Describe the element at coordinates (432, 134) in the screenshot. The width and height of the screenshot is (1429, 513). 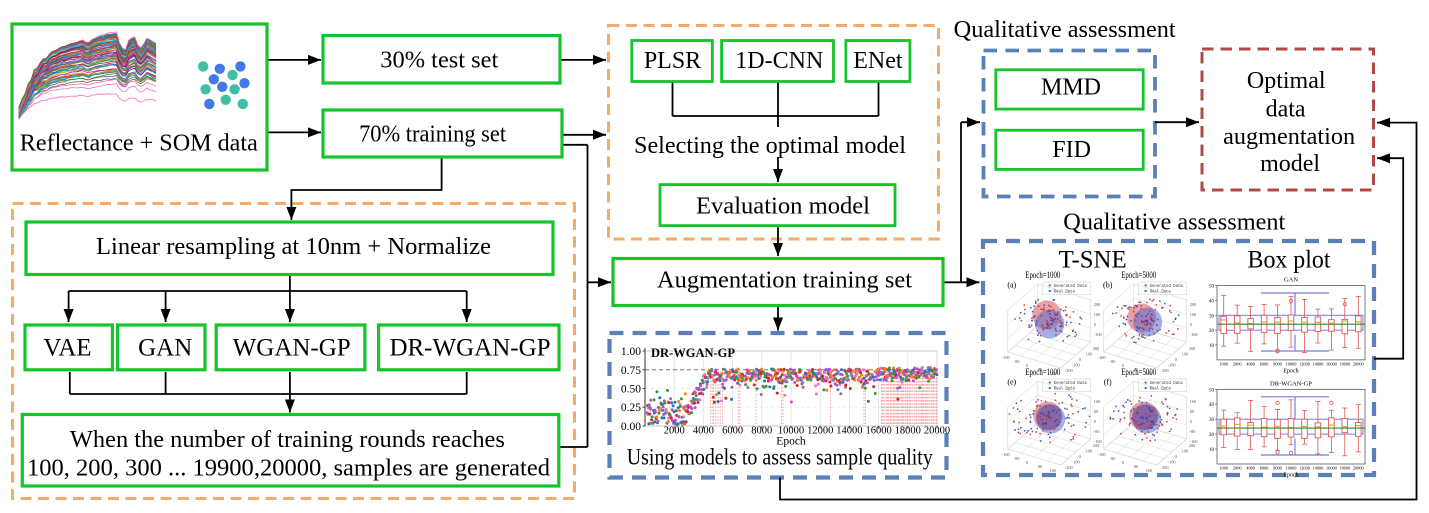
I see `svg-text: 70% training set` at that location.